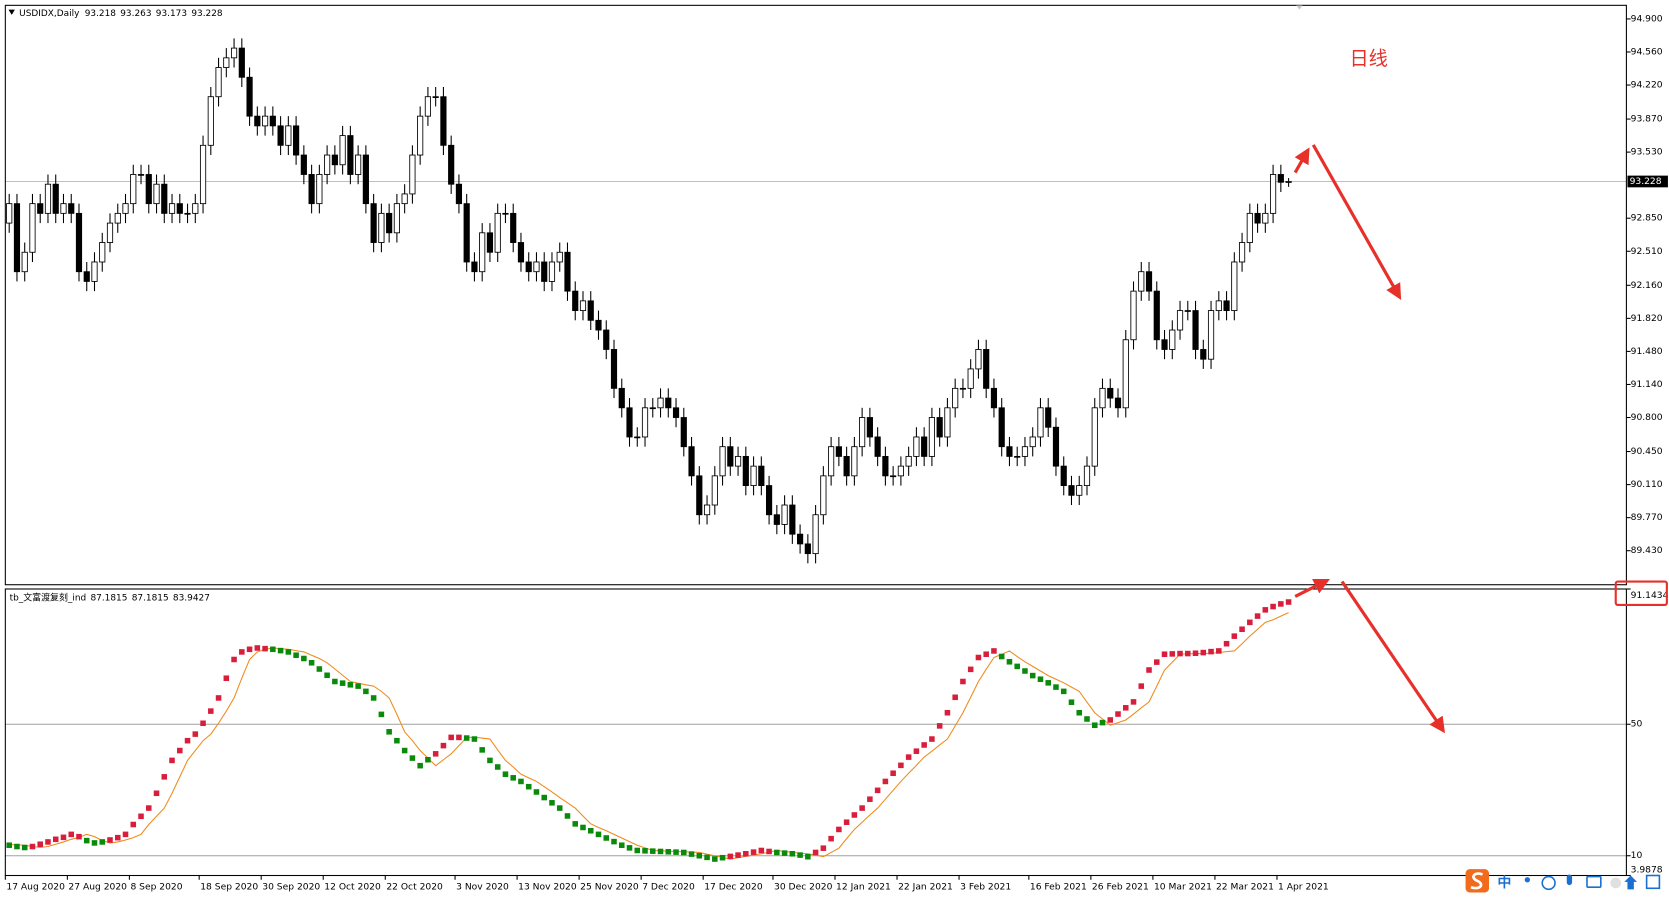 The width and height of the screenshot is (1669, 900). I want to click on x-tick-label: 30 Sep 2020, so click(291, 888).